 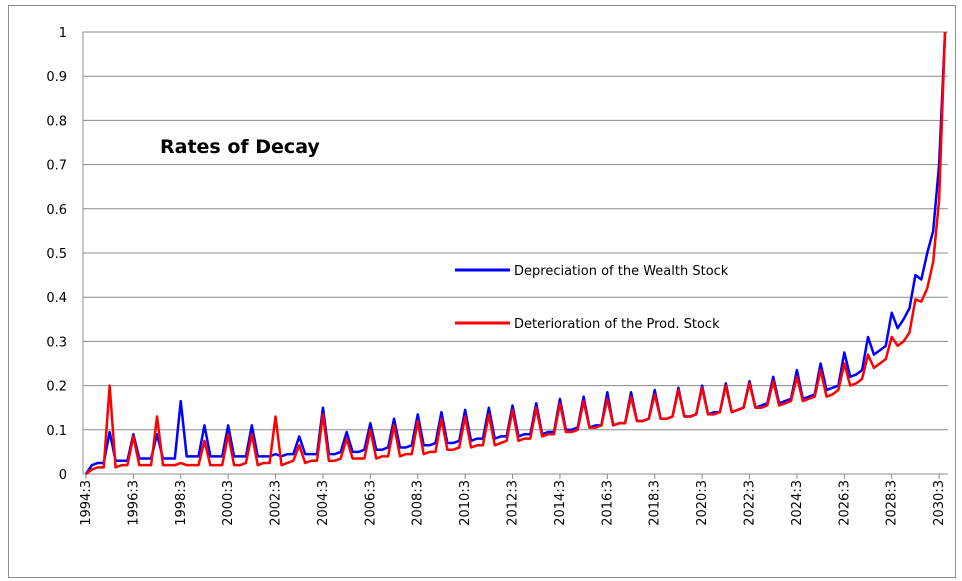 What do you see at coordinates (56, 254) in the screenshot?
I see `y-tick-label: 0.5` at bounding box center [56, 254].